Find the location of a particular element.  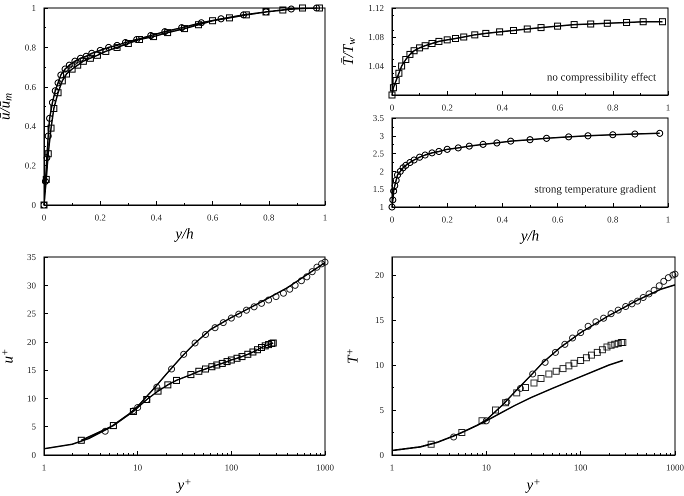

annotation: no compressibility effect is located at coordinates (601, 78).